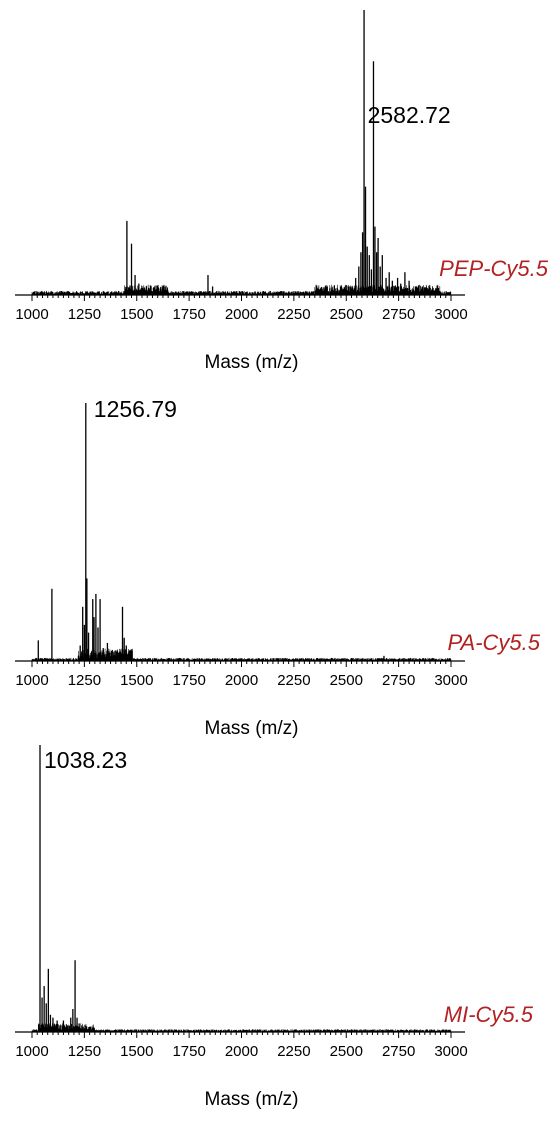 The width and height of the screenshot is (553, 1128). Describe the element at coordinates (31, 1051) in the screenshot. I see `spectrum-3-tick-label: 1000` at that location.